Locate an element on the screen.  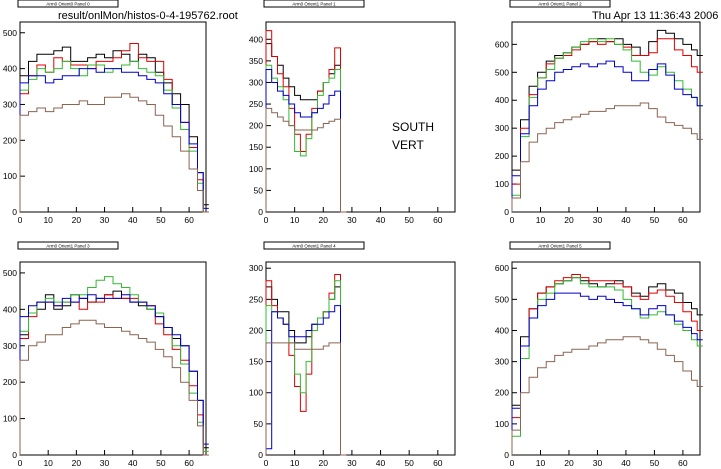
file-path-label: result/onlMon/histos-0-4-195762.root is located at coordinates (148, 16).